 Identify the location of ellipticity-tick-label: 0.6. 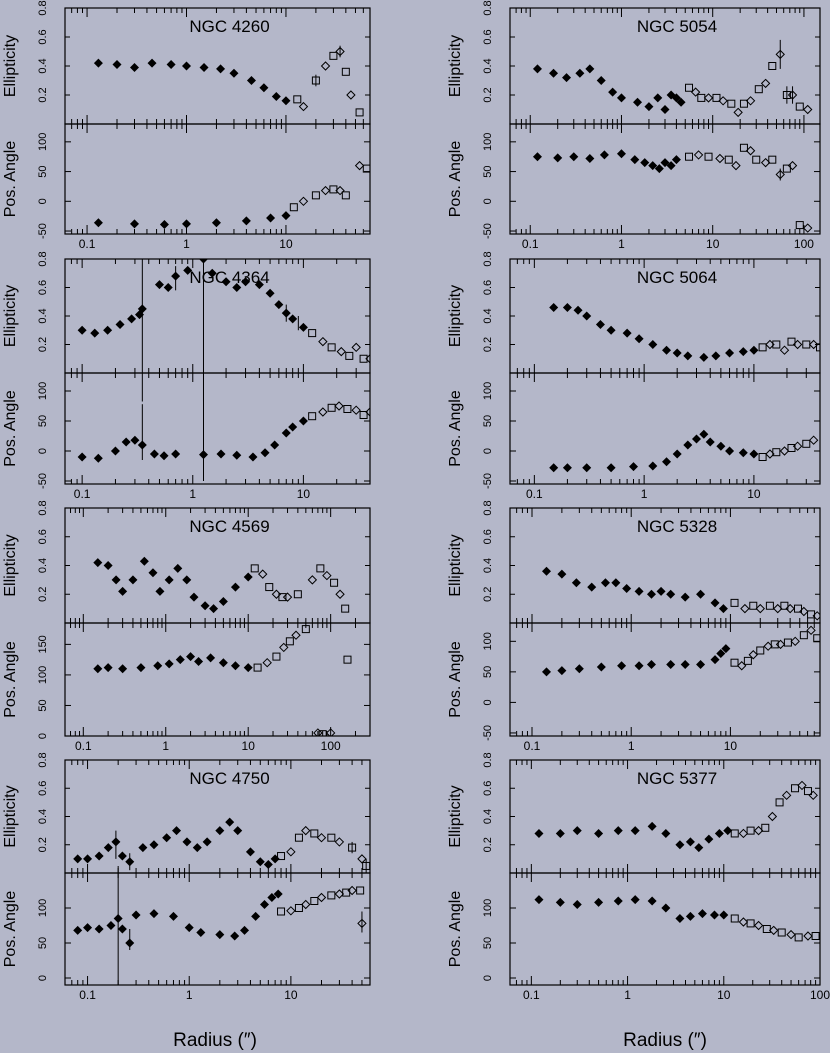
(43, 536).